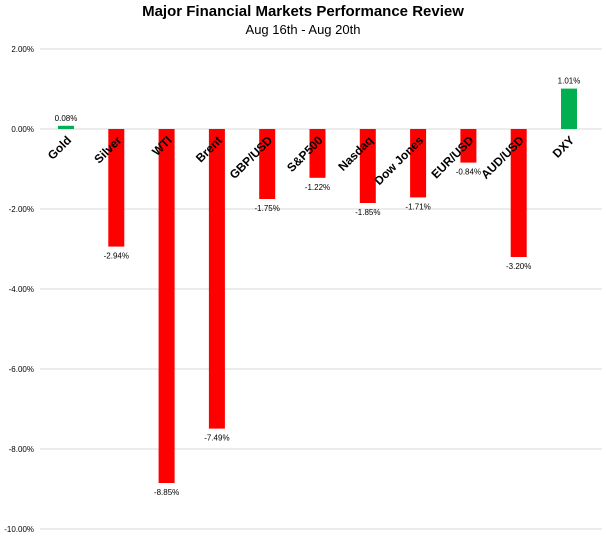 Image resolution: width=606 pixels, height=538 pixels. What do you see at coordinates (267, 208) in the screenshot?
I see `data-label: -1.75%` at bounding box center [267, 208].